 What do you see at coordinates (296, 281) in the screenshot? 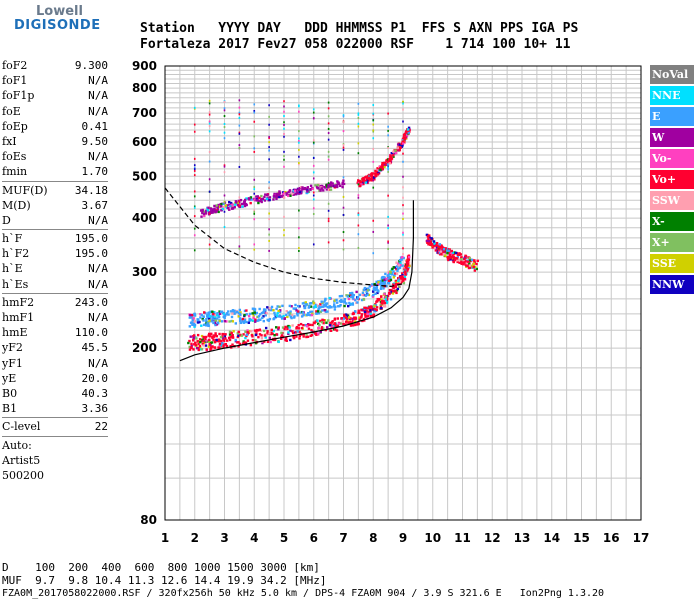
I see `profile-curve` at bounding box center [296, 281].